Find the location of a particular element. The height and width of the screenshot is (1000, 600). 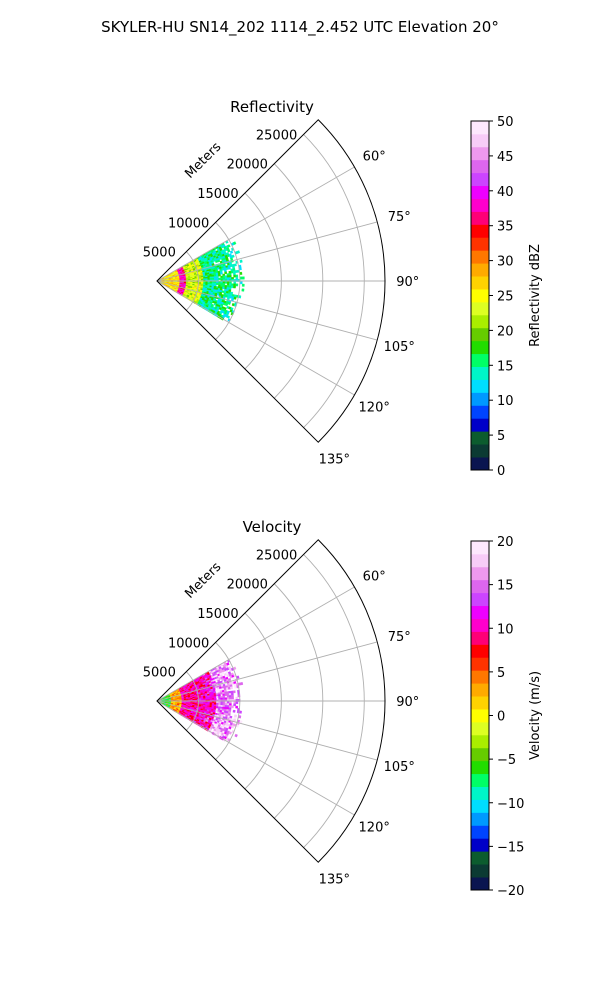

velocity-title: Velocity is located at coordinates (272, 527).